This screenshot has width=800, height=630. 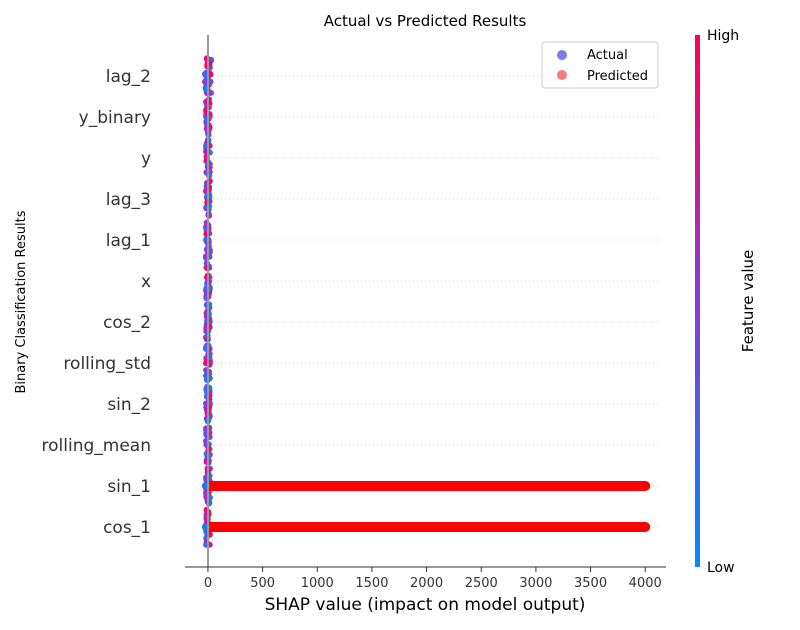 What do you see at coordinates (645, 583) in the screenshot?
I see `x-tick-label: 4000` at bounding box center [645, 583].